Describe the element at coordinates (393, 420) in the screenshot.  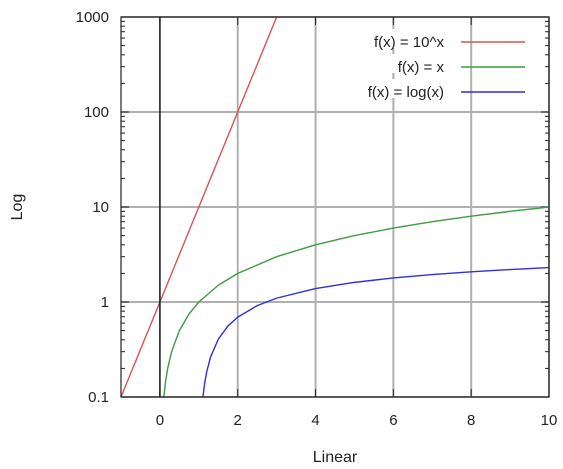
I see `x-tick-label: 6` at that location.